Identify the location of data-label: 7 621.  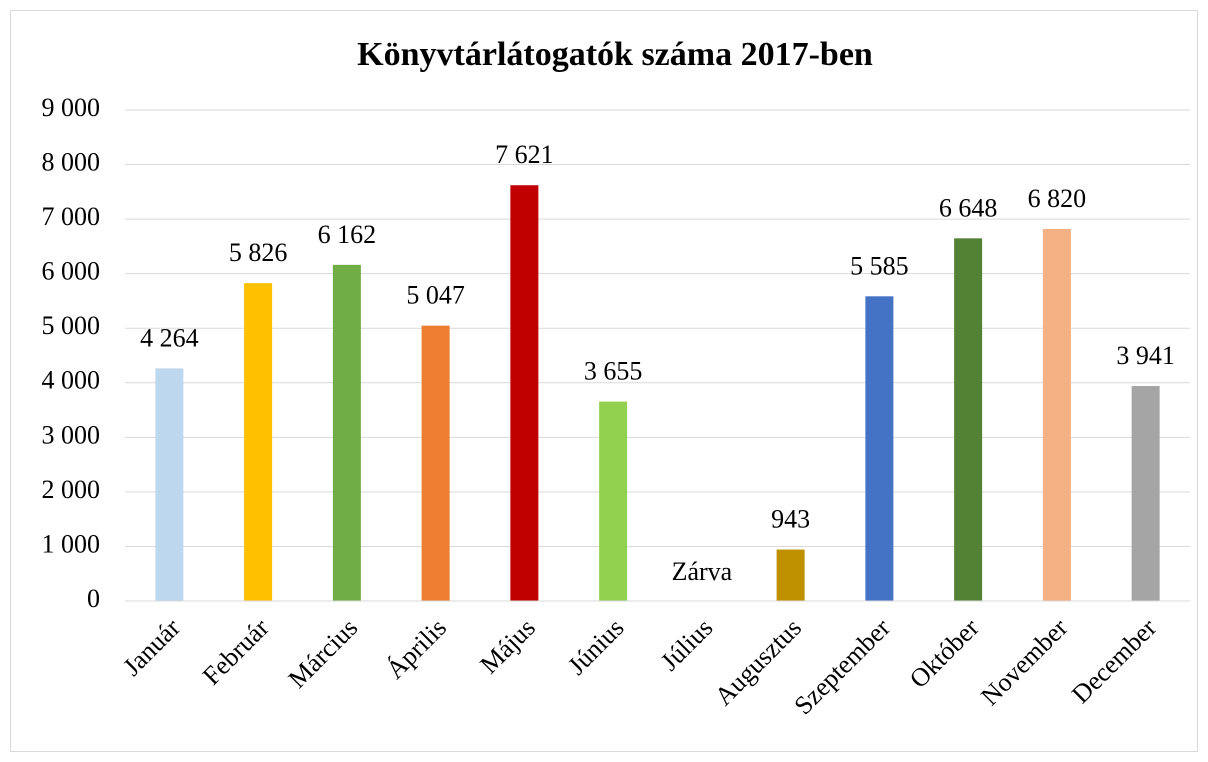
(524, 154).